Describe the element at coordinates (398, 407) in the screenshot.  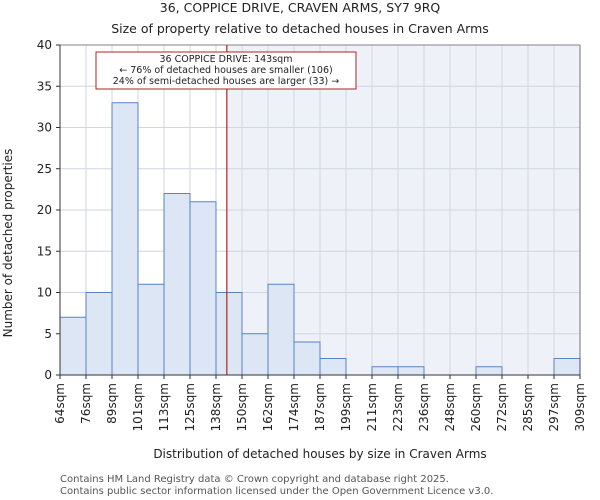
I see `x-tick-label: 223sqm` at that location.